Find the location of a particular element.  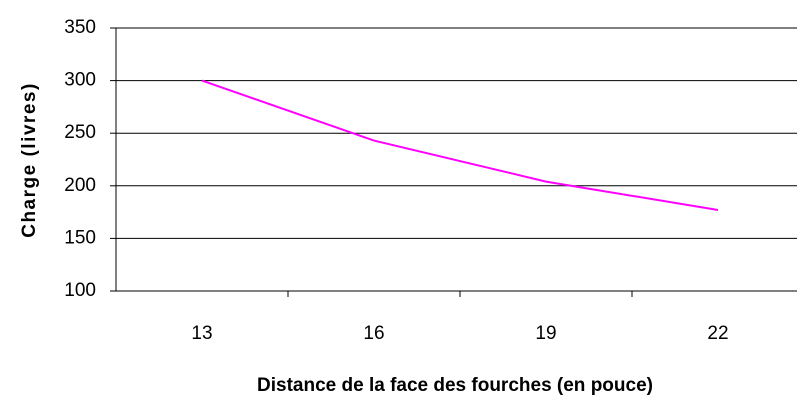

x-tick-label: 19 is located at coordinates (545, 333).